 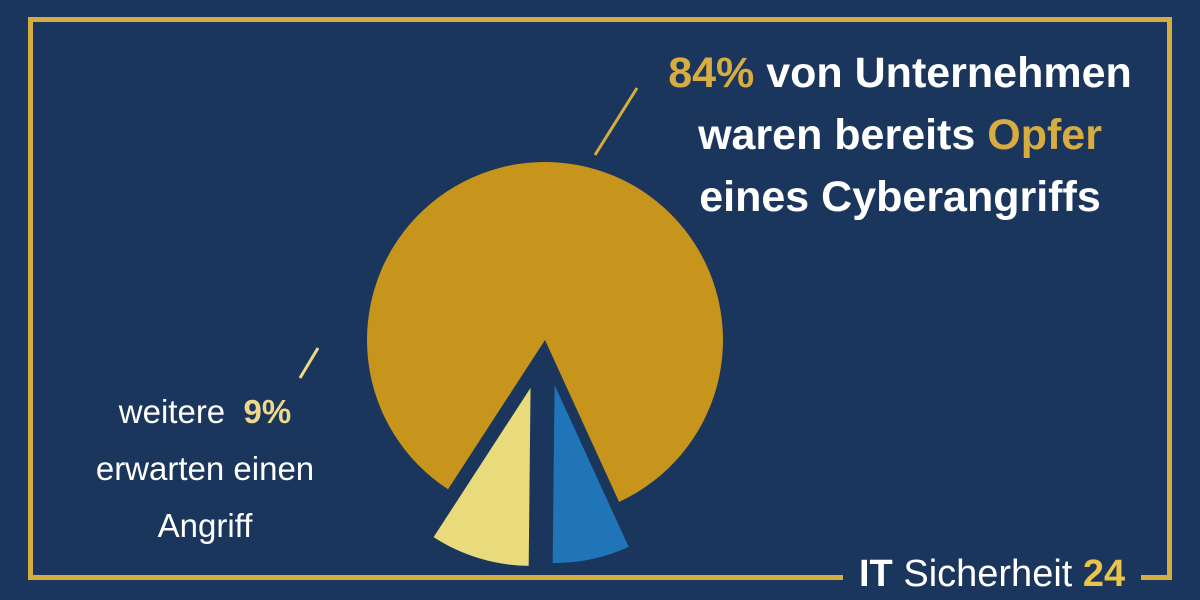 I want to click on brand-logo: IT Sicherheit 24, so click(x=992, y=574).